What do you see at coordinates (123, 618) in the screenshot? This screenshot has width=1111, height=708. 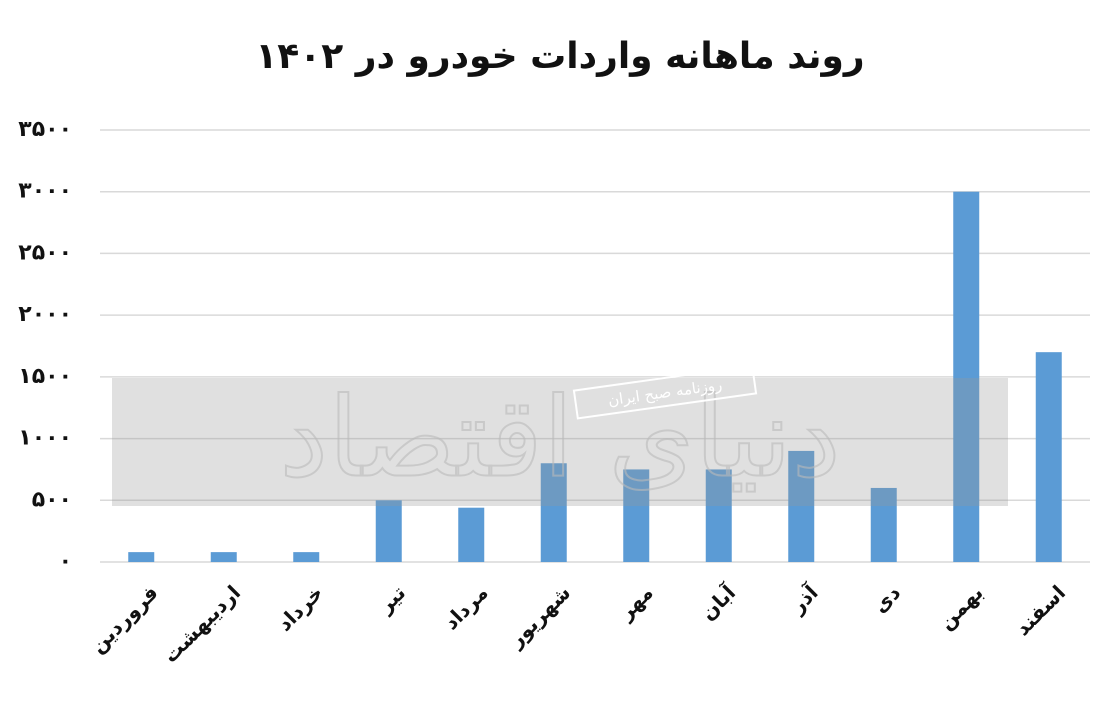 I see `x-tick-label: فروردین` at bounding box center [123, 618].